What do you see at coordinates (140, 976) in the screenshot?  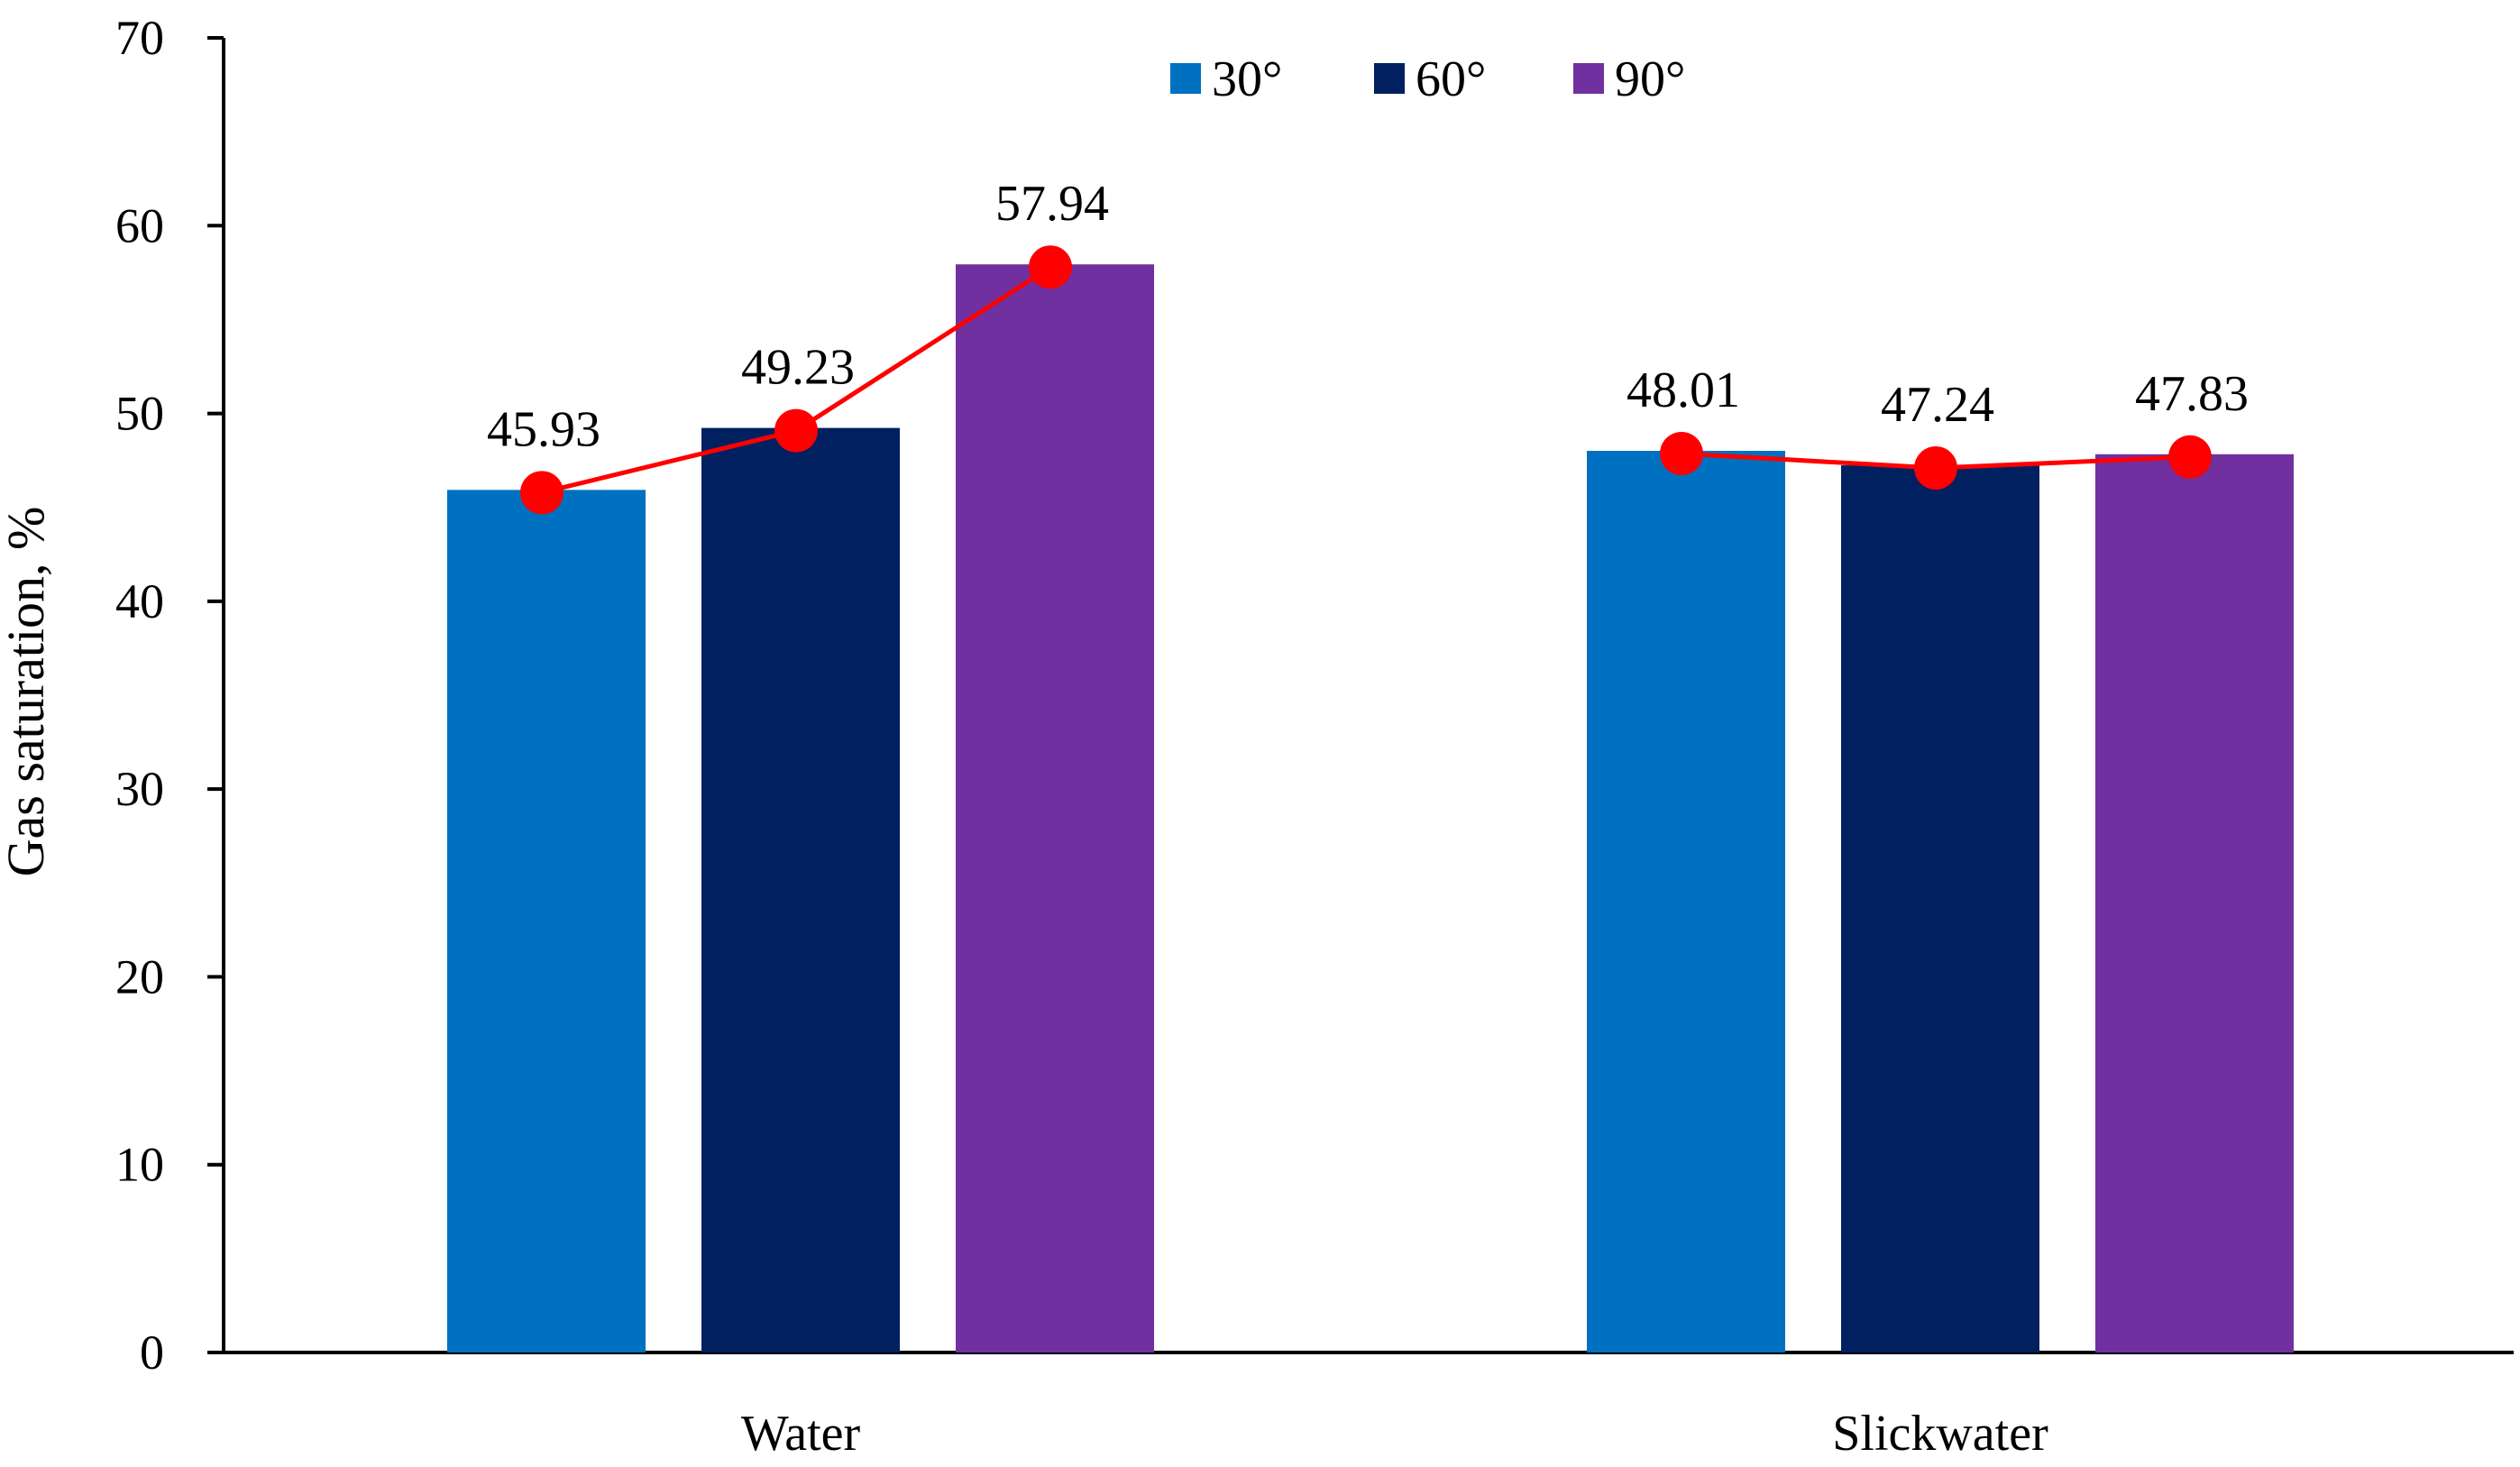 I see `y-tick-label: 20` at bounding box center [140, 976].